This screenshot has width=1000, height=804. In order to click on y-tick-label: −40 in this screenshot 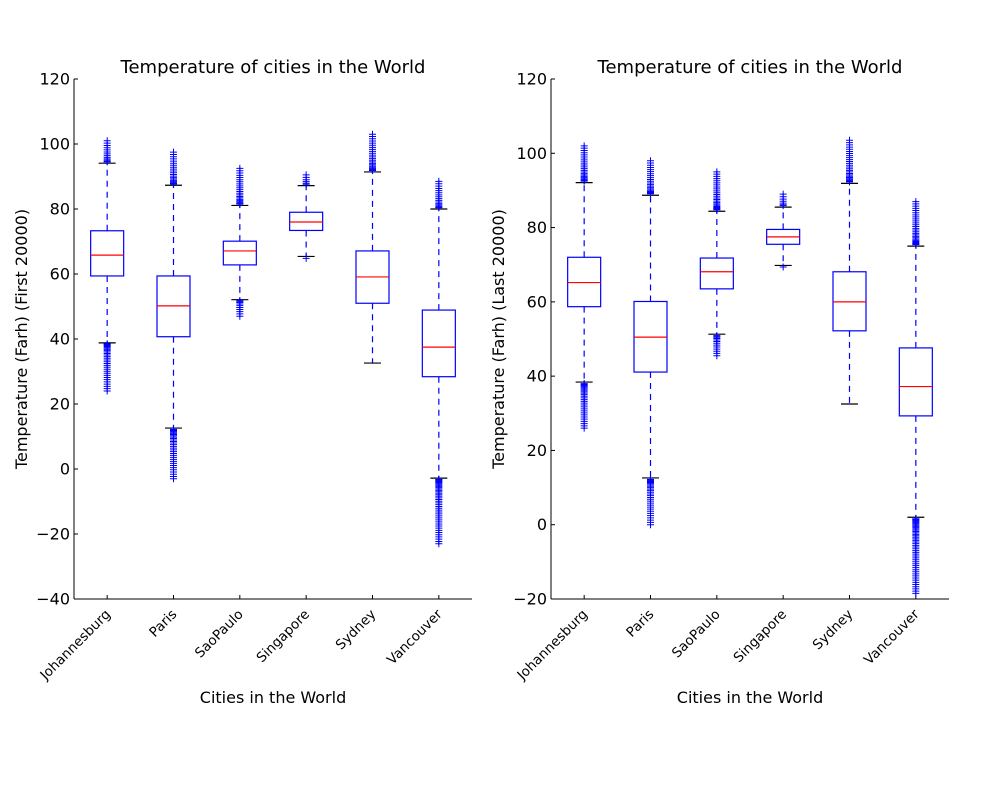, I will do `click(53, 599)`.